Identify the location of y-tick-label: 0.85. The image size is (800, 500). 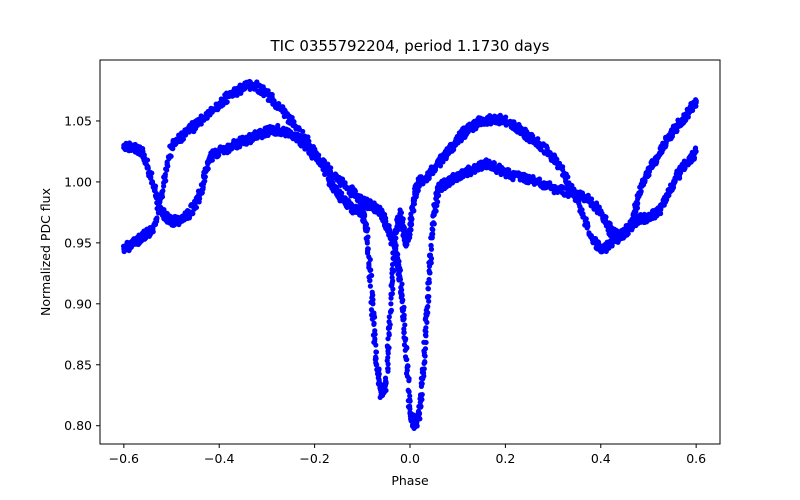
(78, 364).